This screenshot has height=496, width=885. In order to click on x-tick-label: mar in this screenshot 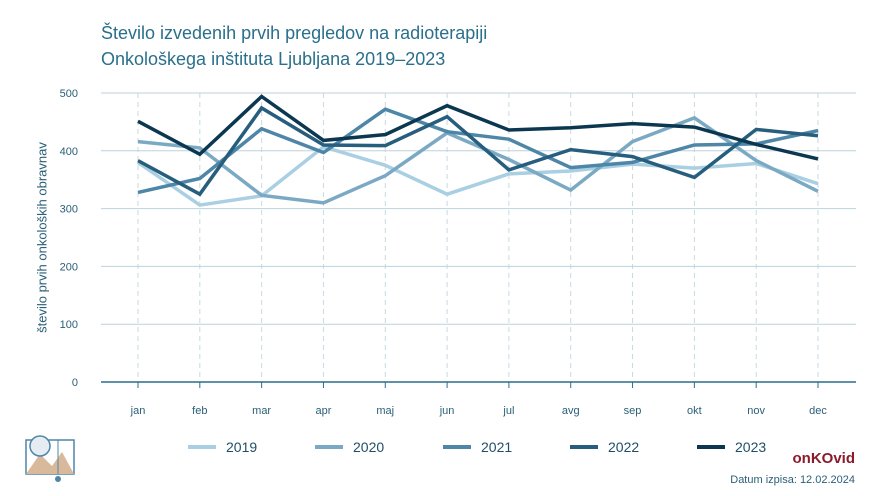, I will do `click(261, 411)`.